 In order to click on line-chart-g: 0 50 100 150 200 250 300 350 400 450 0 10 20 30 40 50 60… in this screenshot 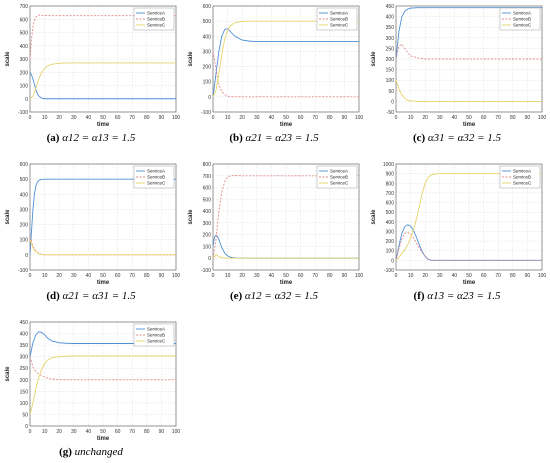, I will do `click(92, 381)`.